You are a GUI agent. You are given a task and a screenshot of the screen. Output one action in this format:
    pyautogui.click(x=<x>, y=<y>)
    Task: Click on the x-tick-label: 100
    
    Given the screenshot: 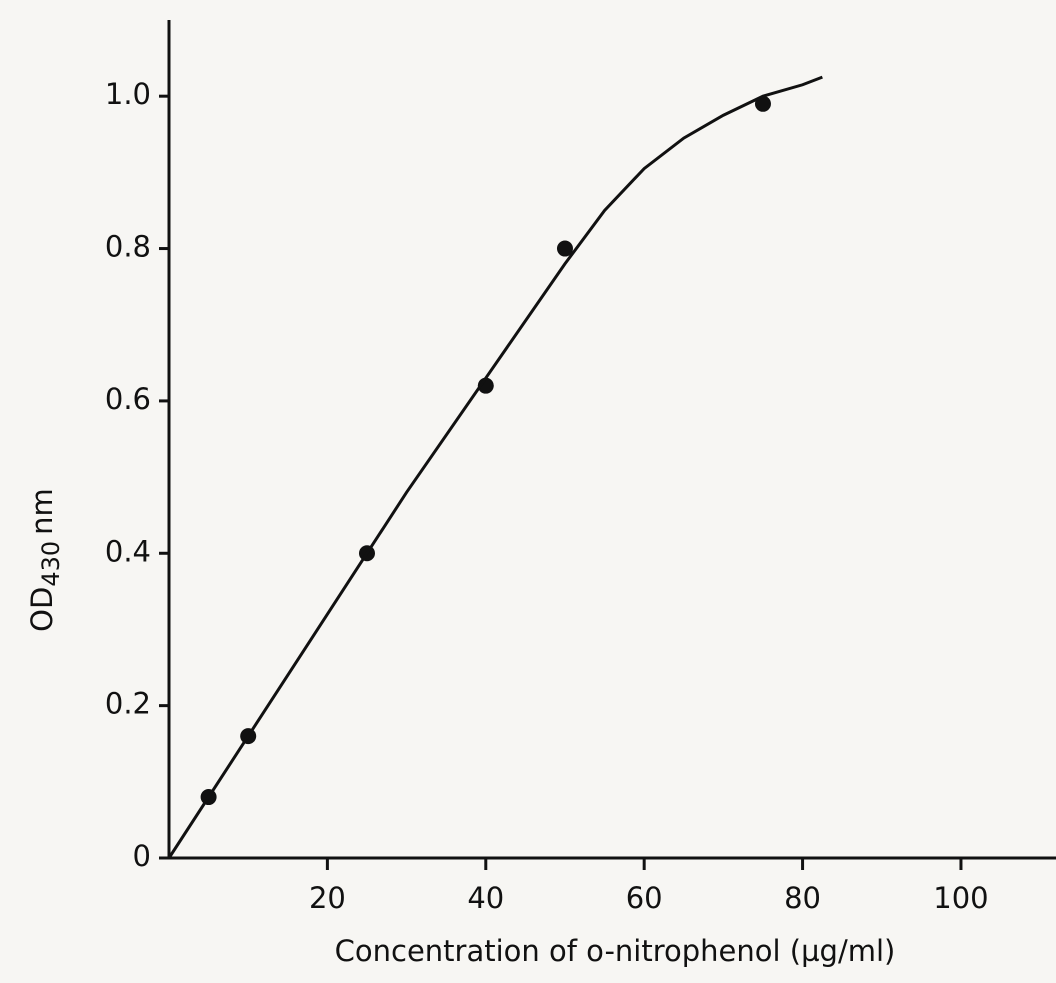 What is the action you would take?
    pyautogui.click(x=960, y=898)
    